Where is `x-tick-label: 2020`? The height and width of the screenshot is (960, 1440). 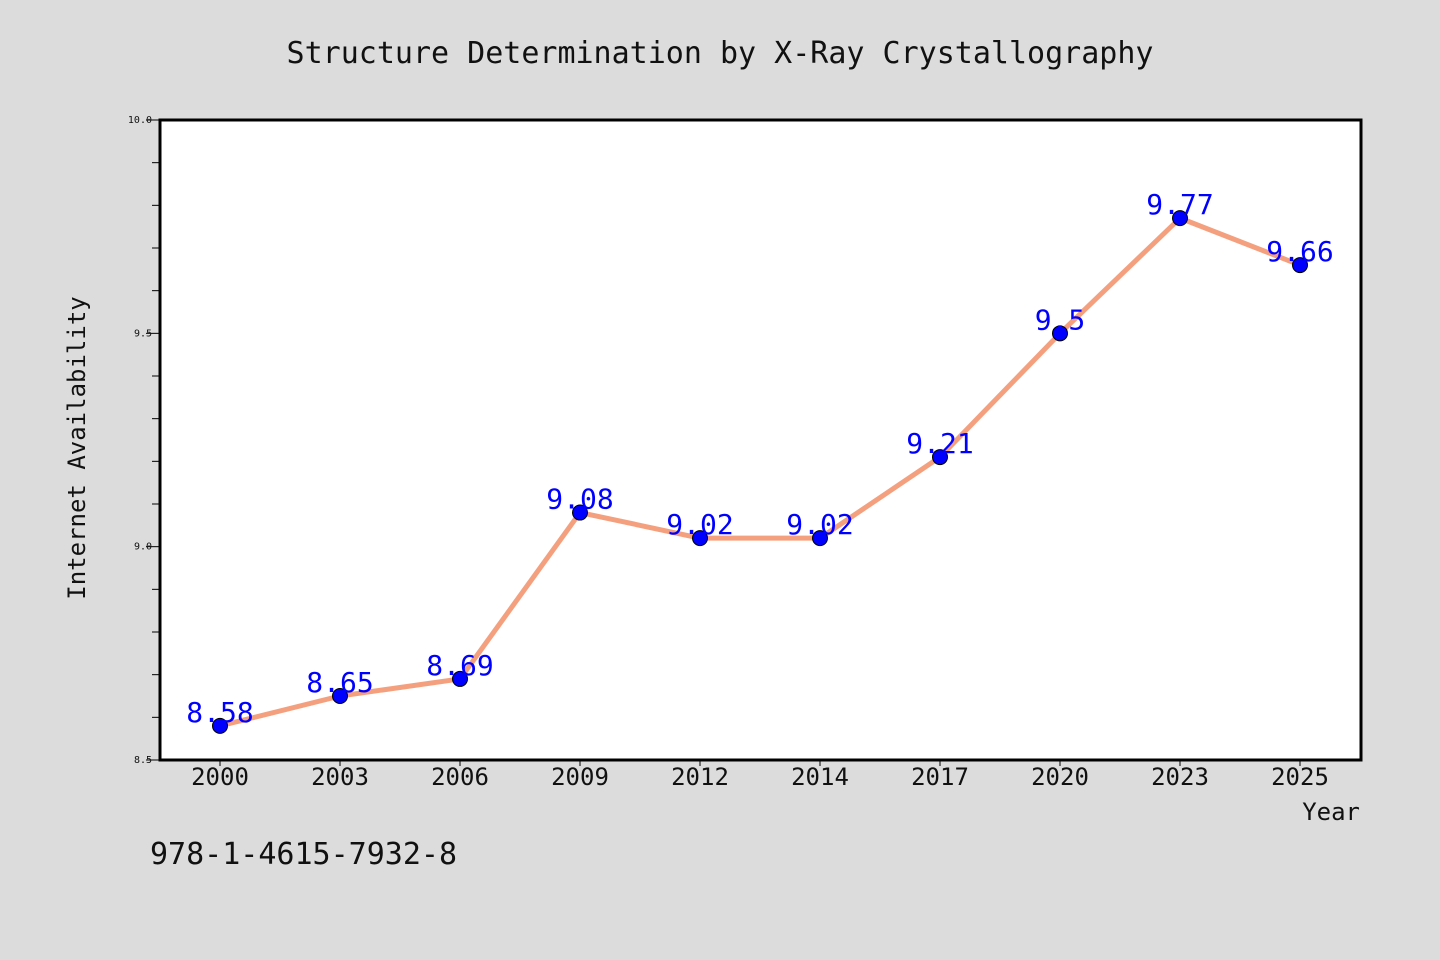
x-tick-label: 2020 is located at coordinates (1060, 777).